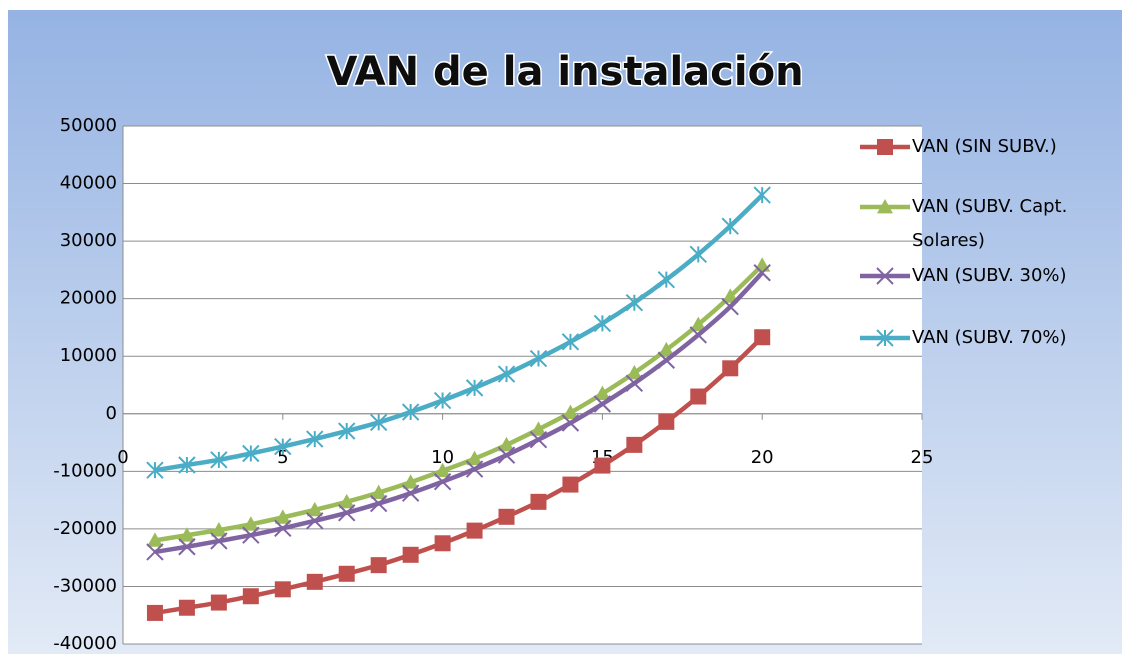  Describe the element at coordinates (111, 413) in the screenshot. I see `y-tick-label: 0` at that location.